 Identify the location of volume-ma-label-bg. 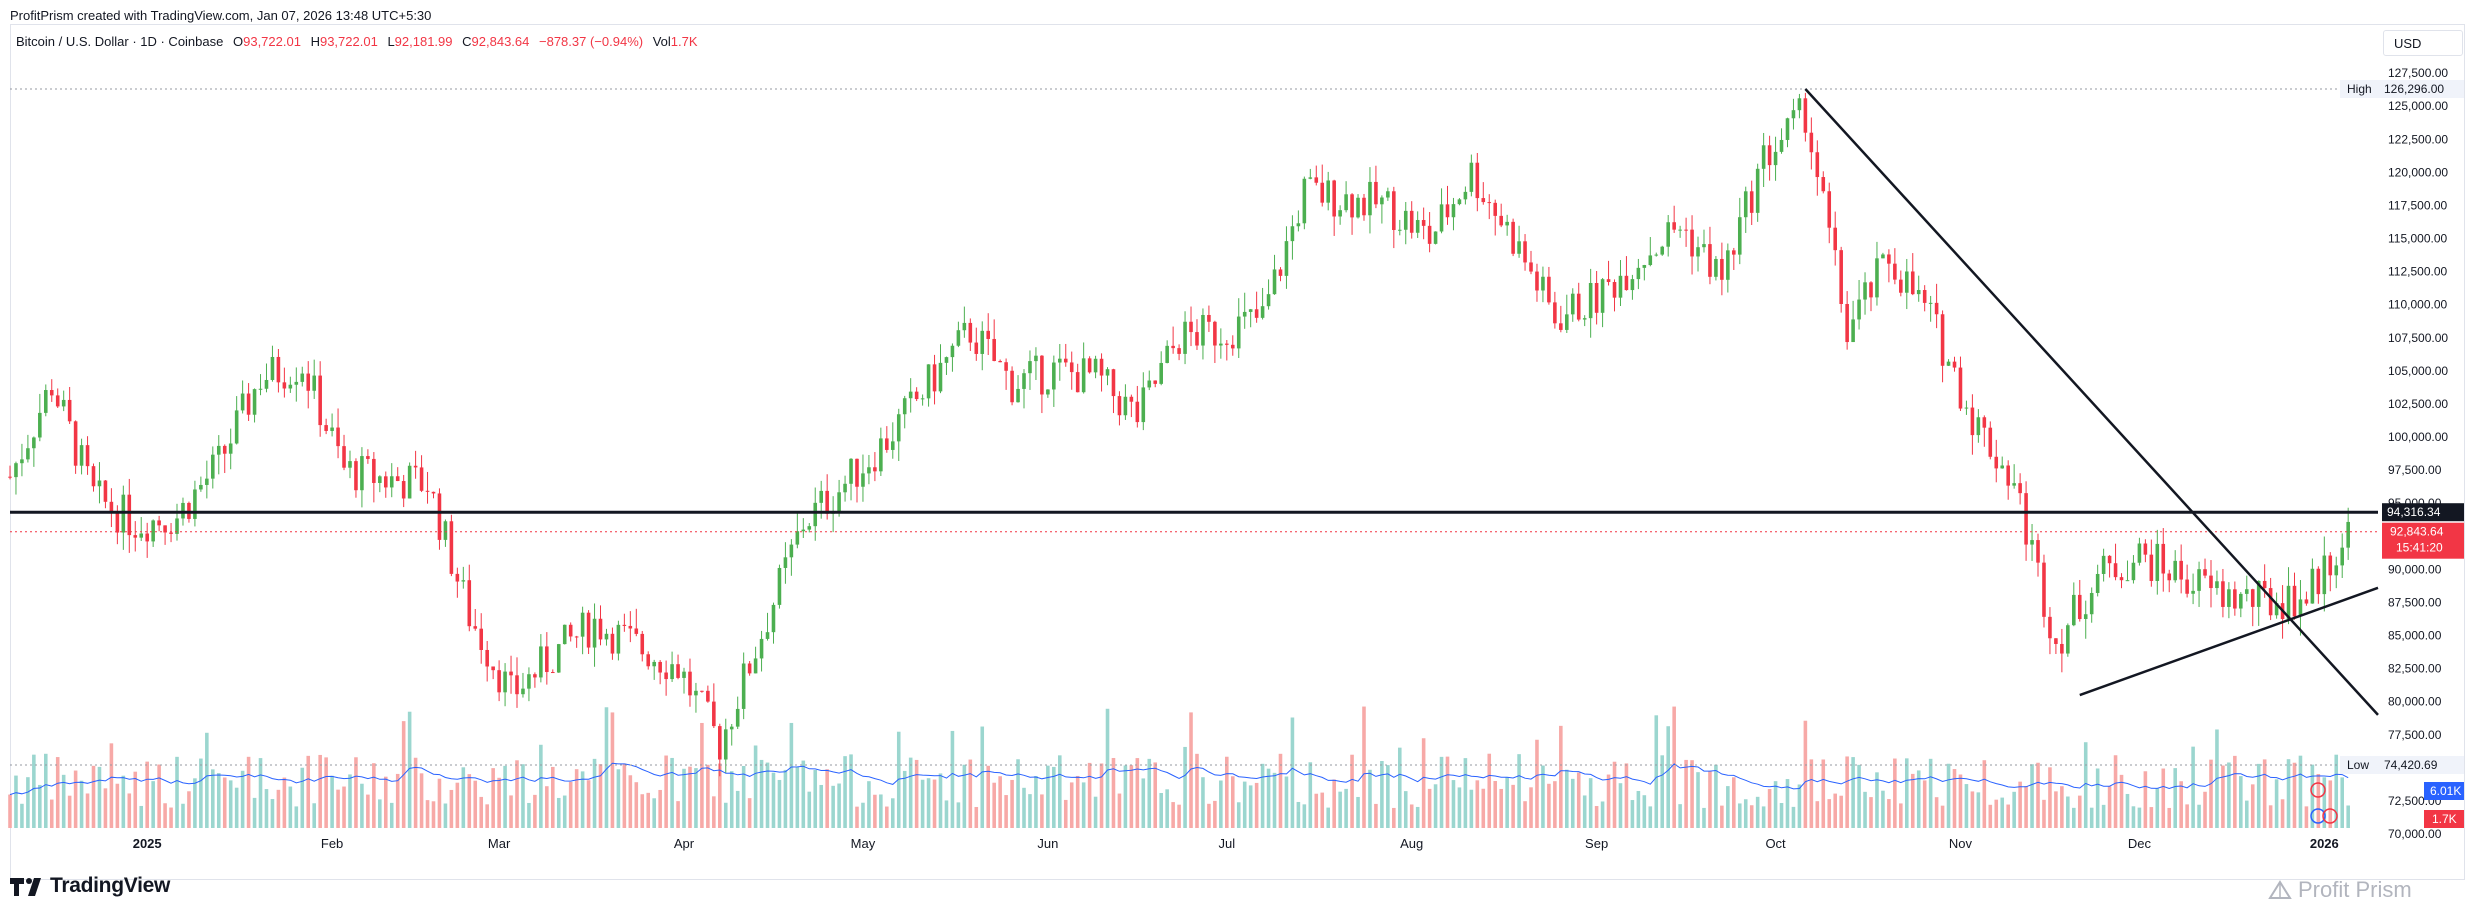
(2444, 791).